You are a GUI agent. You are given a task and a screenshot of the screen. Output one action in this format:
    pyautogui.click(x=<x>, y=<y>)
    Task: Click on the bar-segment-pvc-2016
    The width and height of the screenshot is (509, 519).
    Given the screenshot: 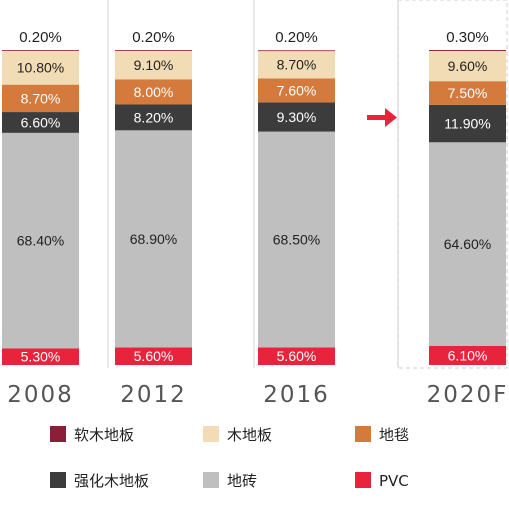 What is the action you would take?
    pyautogui.click(x=296, y=356)
    